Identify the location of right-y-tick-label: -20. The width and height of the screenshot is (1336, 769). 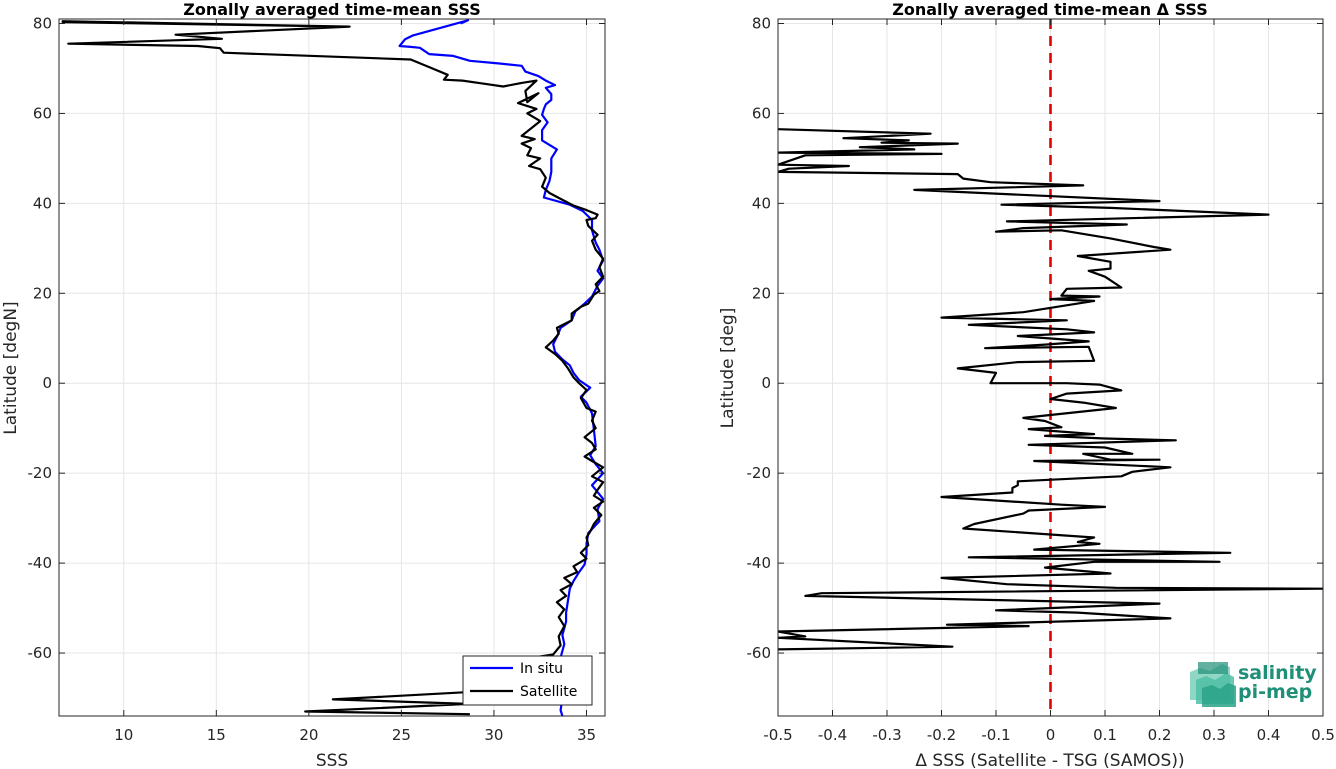
(759, 473).